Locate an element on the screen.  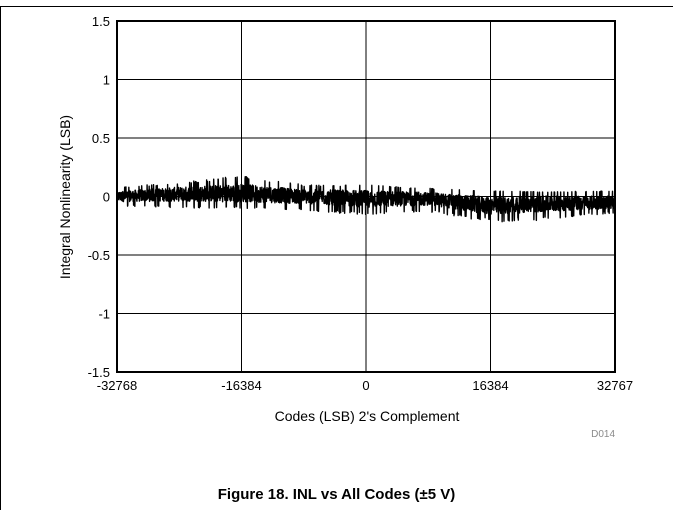
y-tick-label: -1.5 is located at coordinates (99, 372).